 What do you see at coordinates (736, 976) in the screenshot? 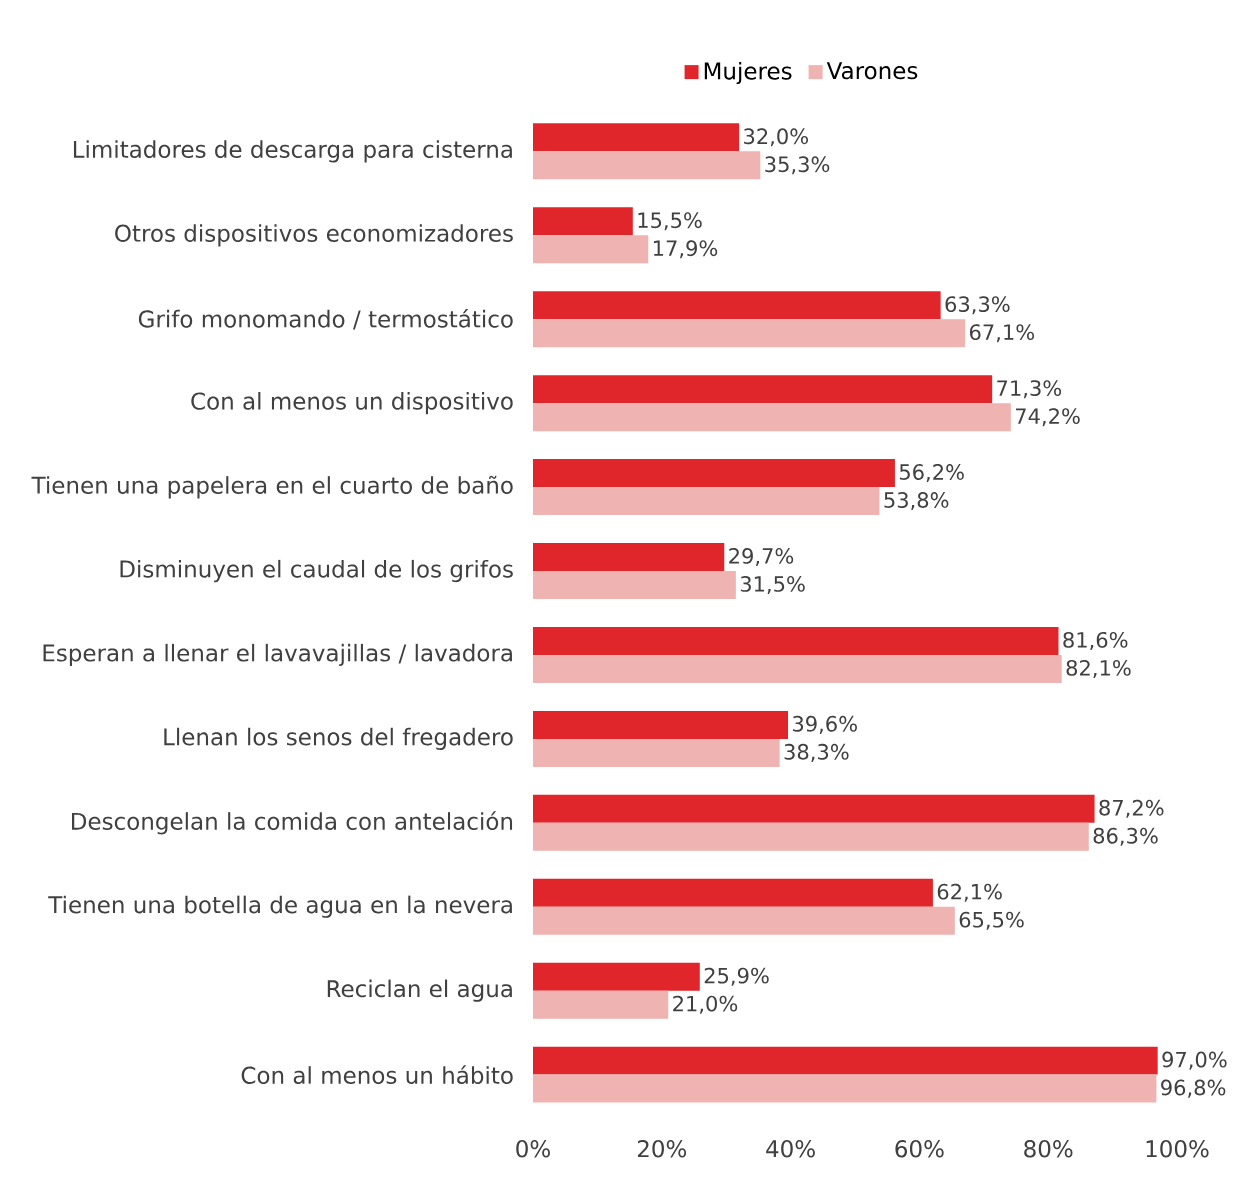
I see `data-label: 25,9%` at bounding box center [736, 976].